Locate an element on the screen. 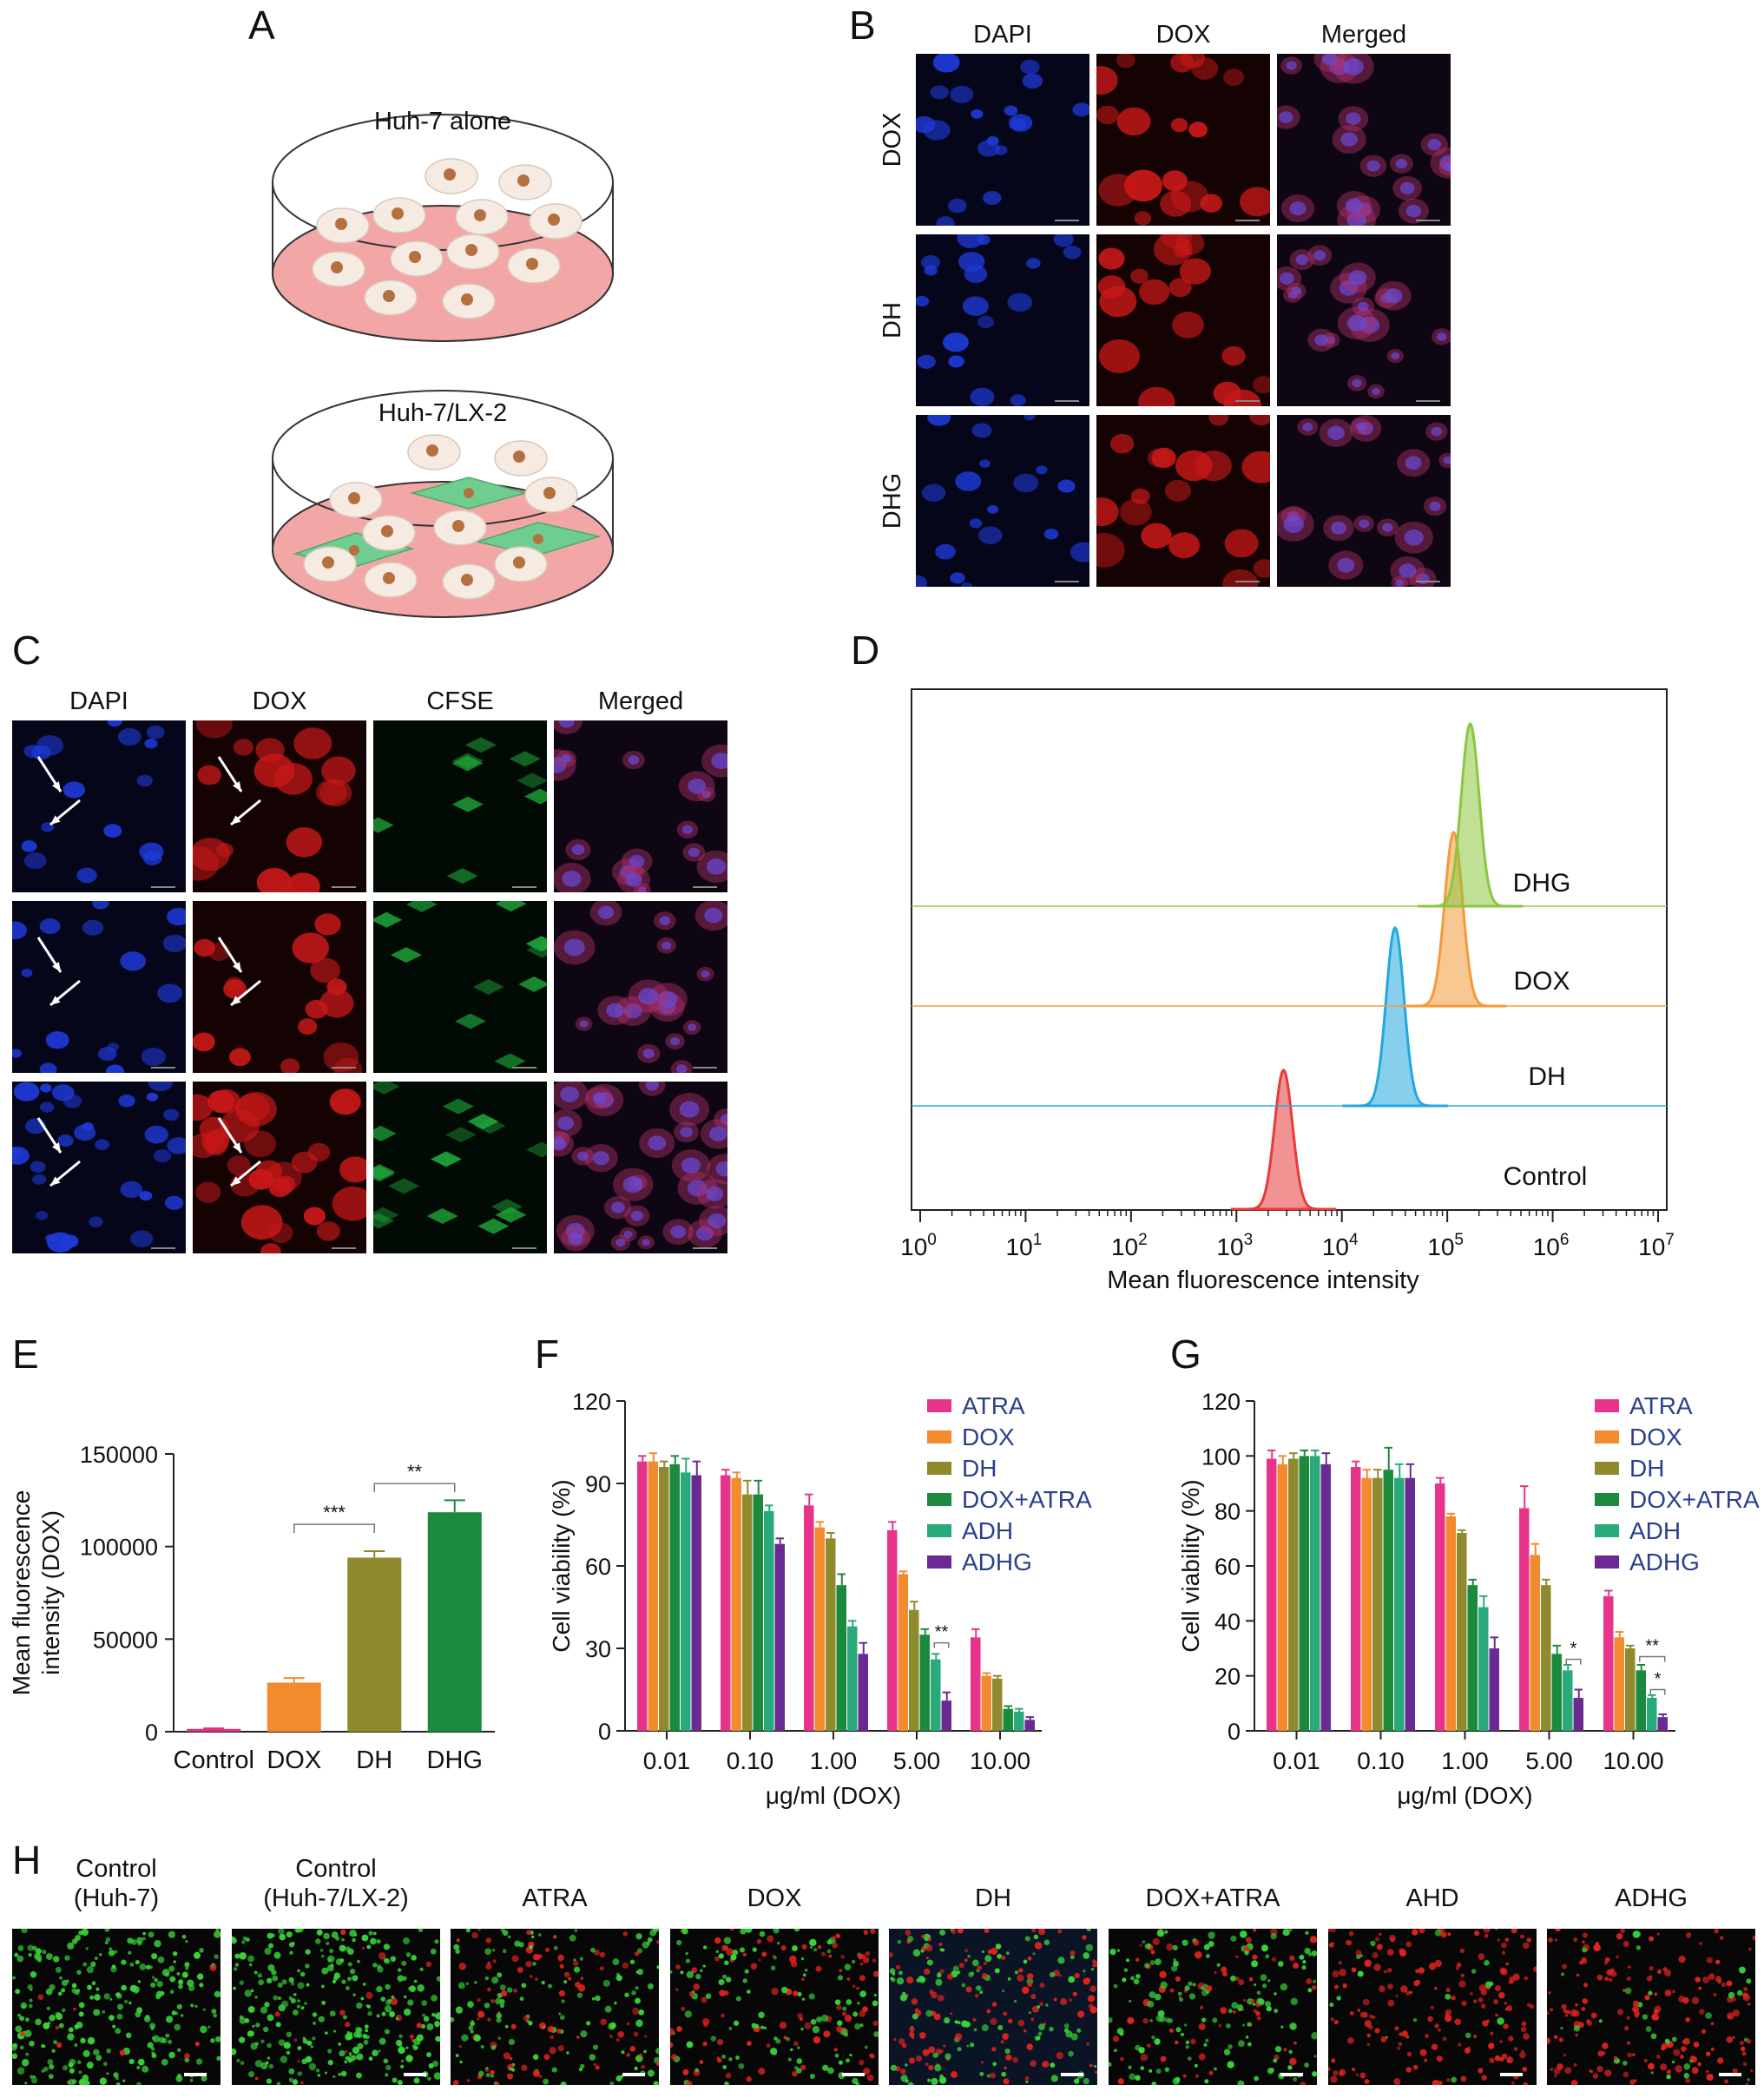 This screenshot has width=1764, height=2098. chart-g-significance-2: ** is located at coordinates (1652, 1649).